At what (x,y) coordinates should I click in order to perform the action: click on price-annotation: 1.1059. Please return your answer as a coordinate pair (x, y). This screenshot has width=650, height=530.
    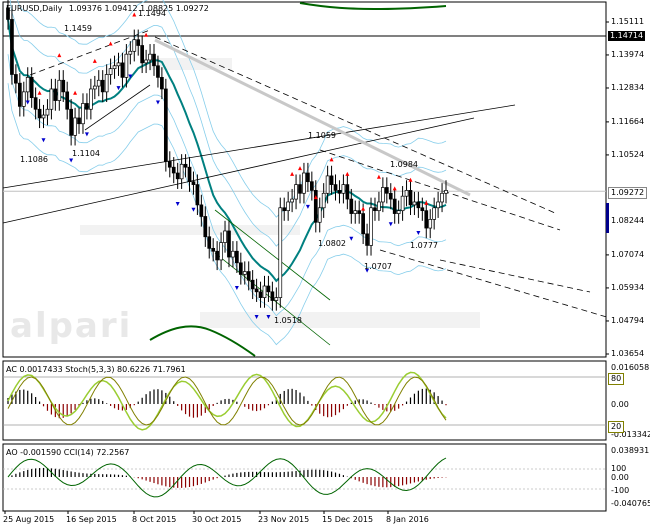
    Looking at the image, I should click on (322, 135).